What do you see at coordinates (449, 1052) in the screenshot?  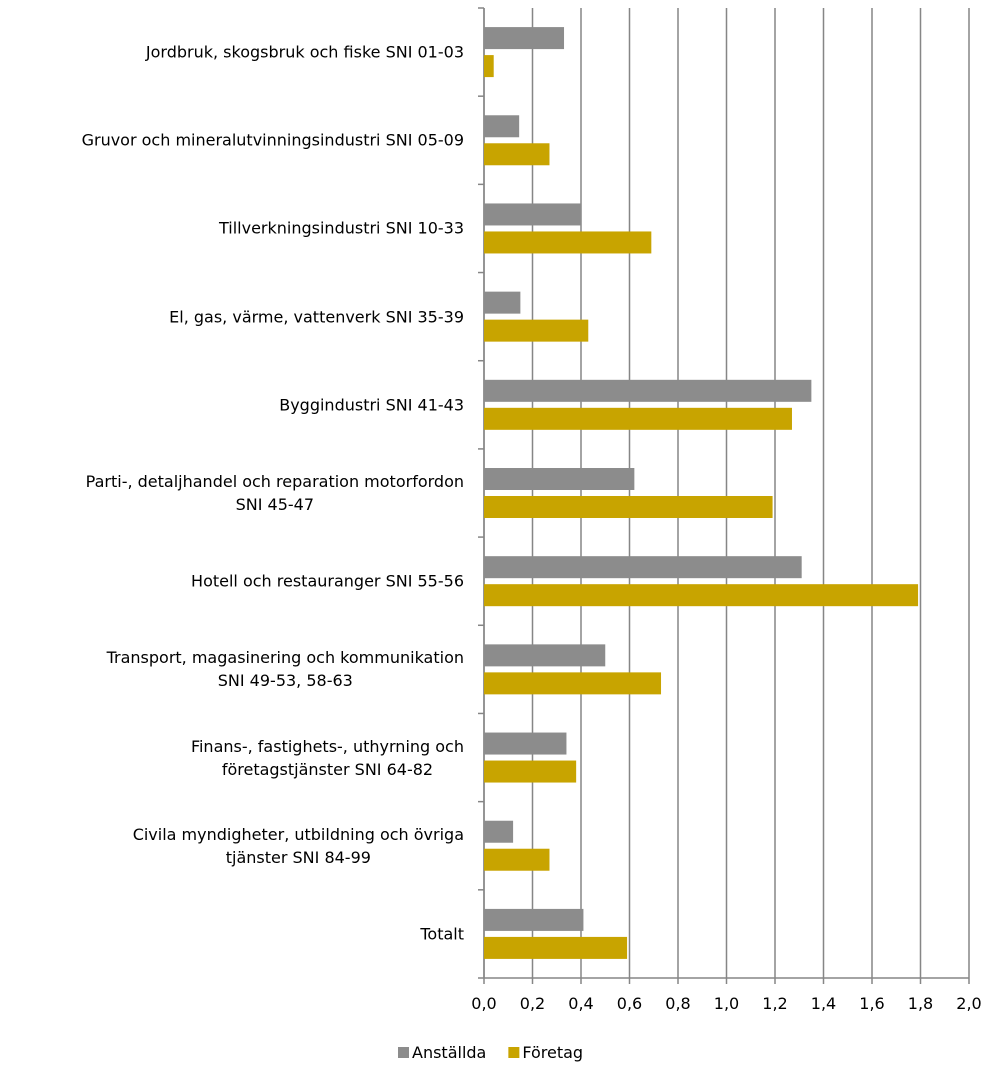 I see `legend-label: Anställda` at bounding box center [449, 1052].